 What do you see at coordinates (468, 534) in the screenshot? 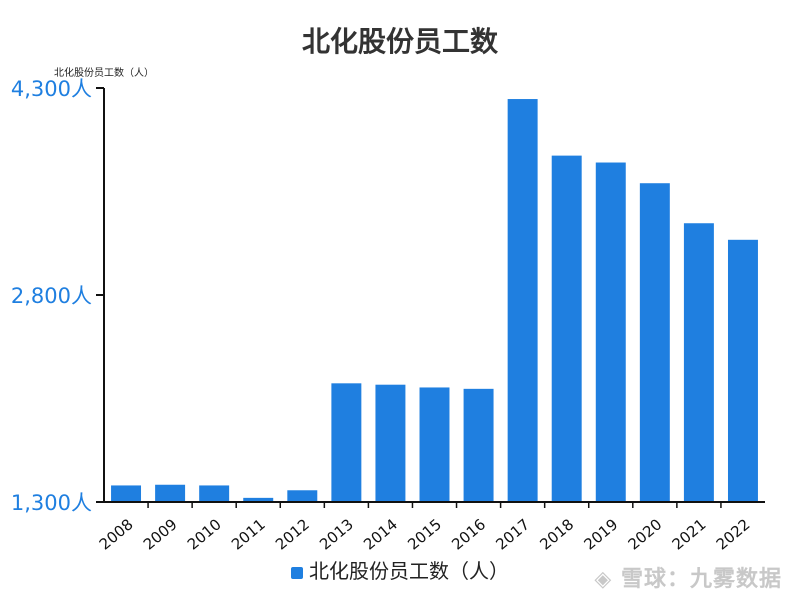
I see `x-tick-label: 2016` at bounding box center [468, 534].